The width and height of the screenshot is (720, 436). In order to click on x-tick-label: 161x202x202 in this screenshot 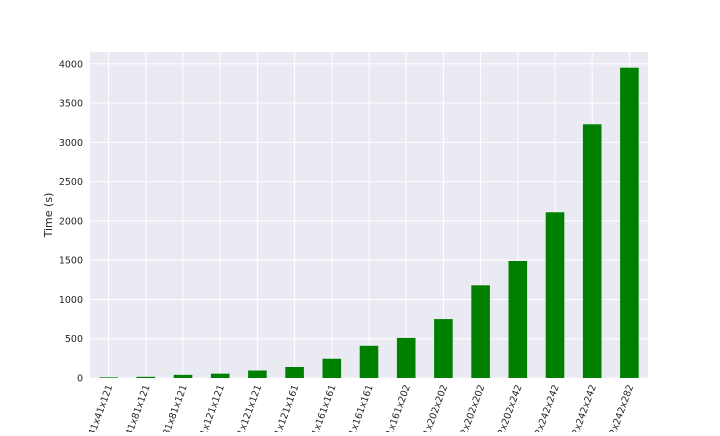, I will do `click(433, 407)`.